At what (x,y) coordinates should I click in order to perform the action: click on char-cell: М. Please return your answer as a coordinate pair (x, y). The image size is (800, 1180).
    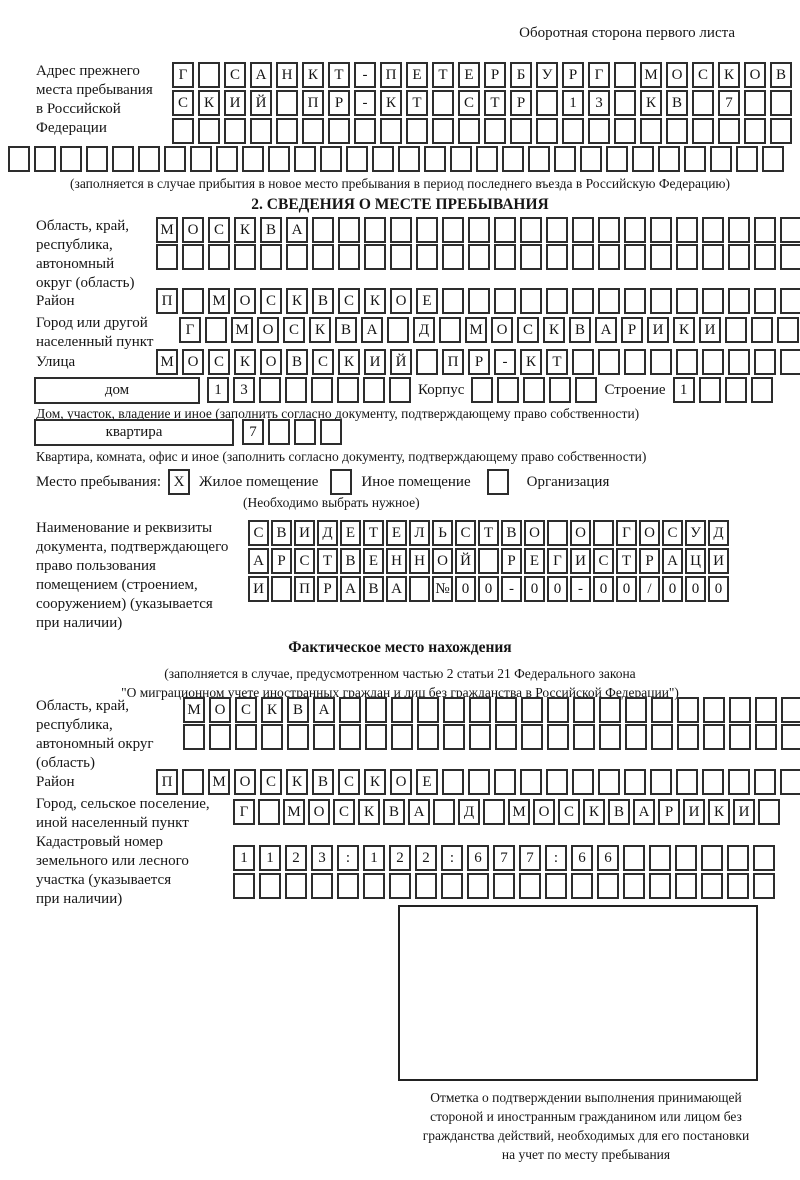
    Looking at the image, I should click on (167, 362).